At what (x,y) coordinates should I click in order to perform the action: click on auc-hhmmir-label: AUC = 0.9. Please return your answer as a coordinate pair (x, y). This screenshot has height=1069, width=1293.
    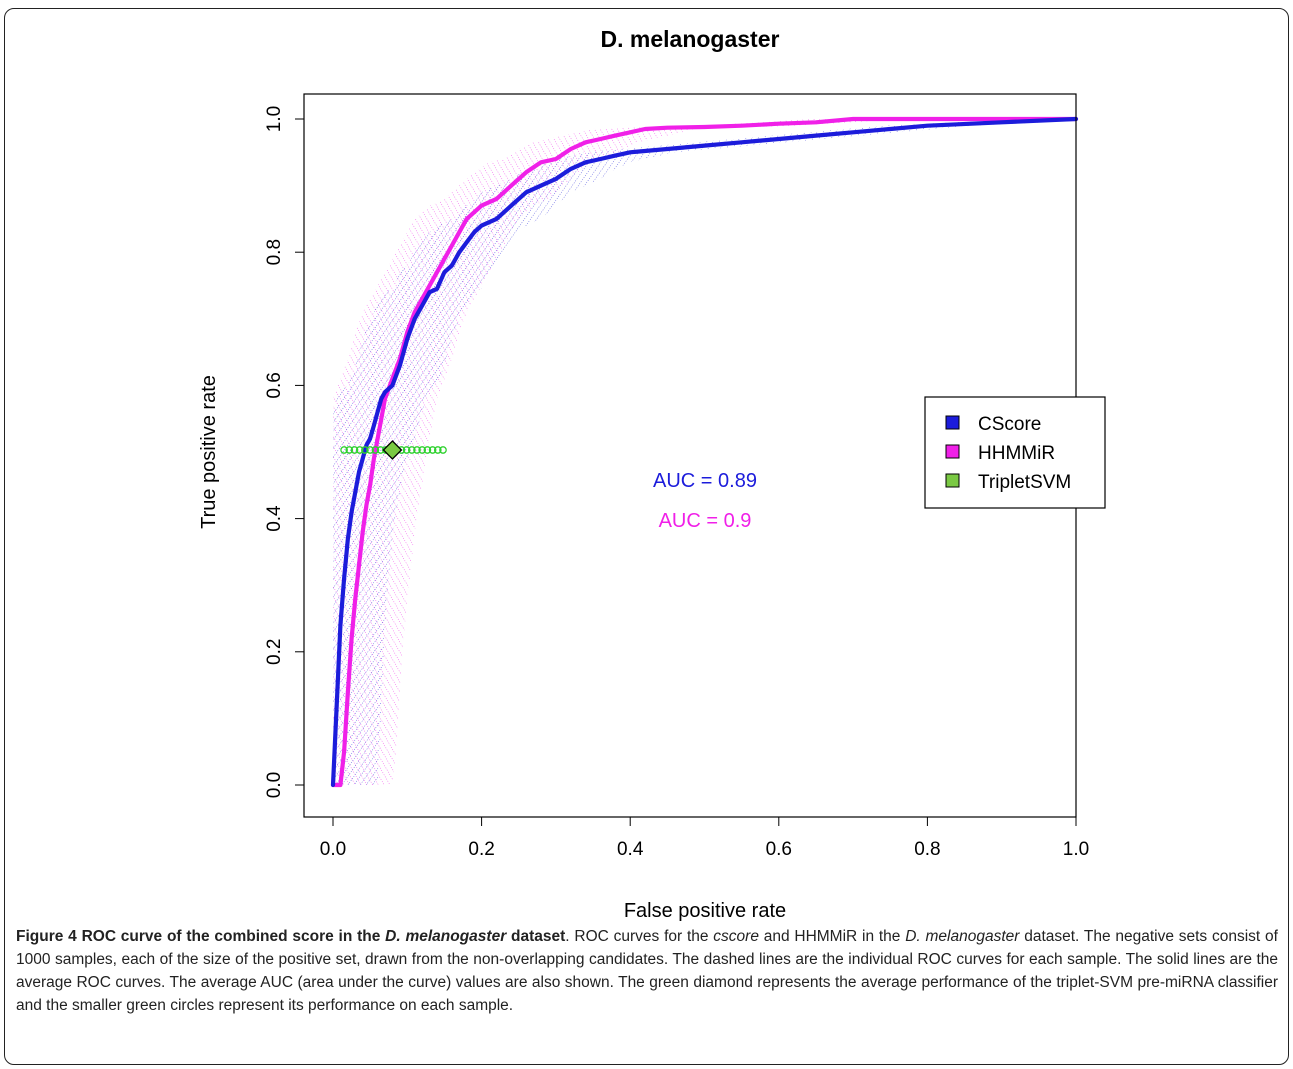
    Looking at the image, I should click on (705, 521).